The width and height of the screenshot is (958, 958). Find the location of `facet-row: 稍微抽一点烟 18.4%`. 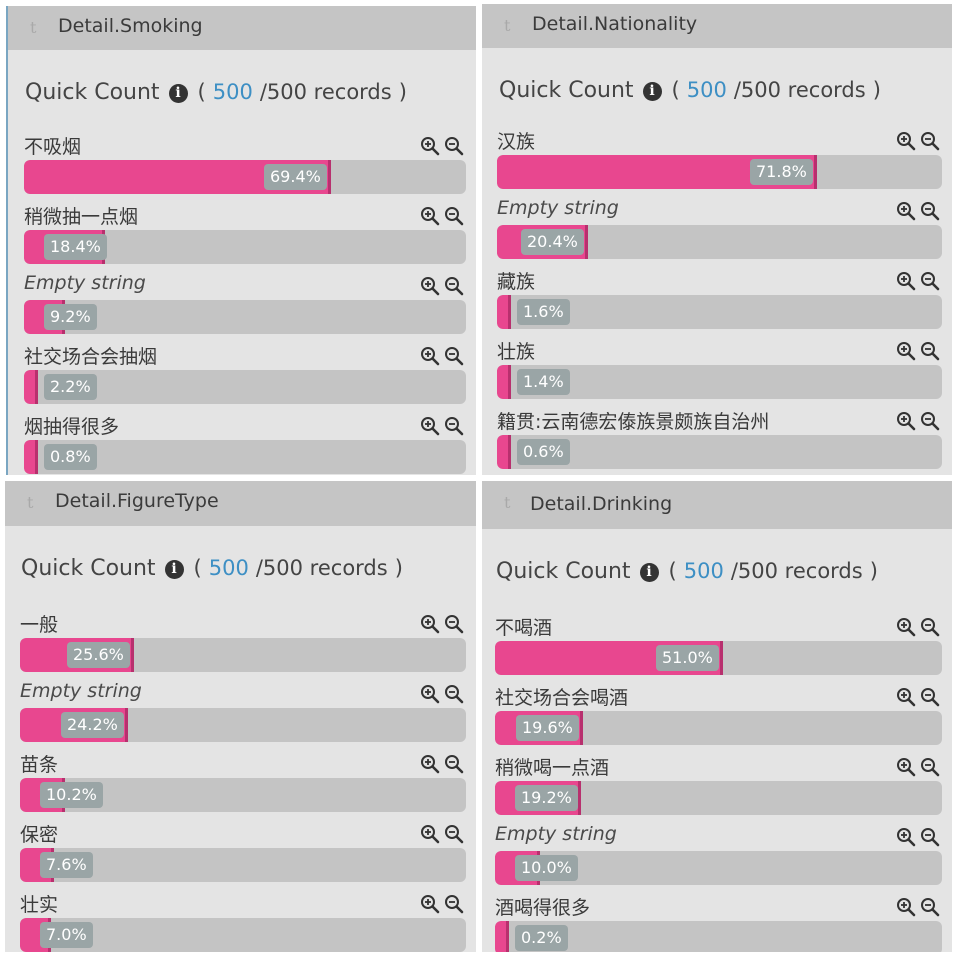

facet-row: 稍微抽一点烟 18.4% is located at coordinates (245, 235).